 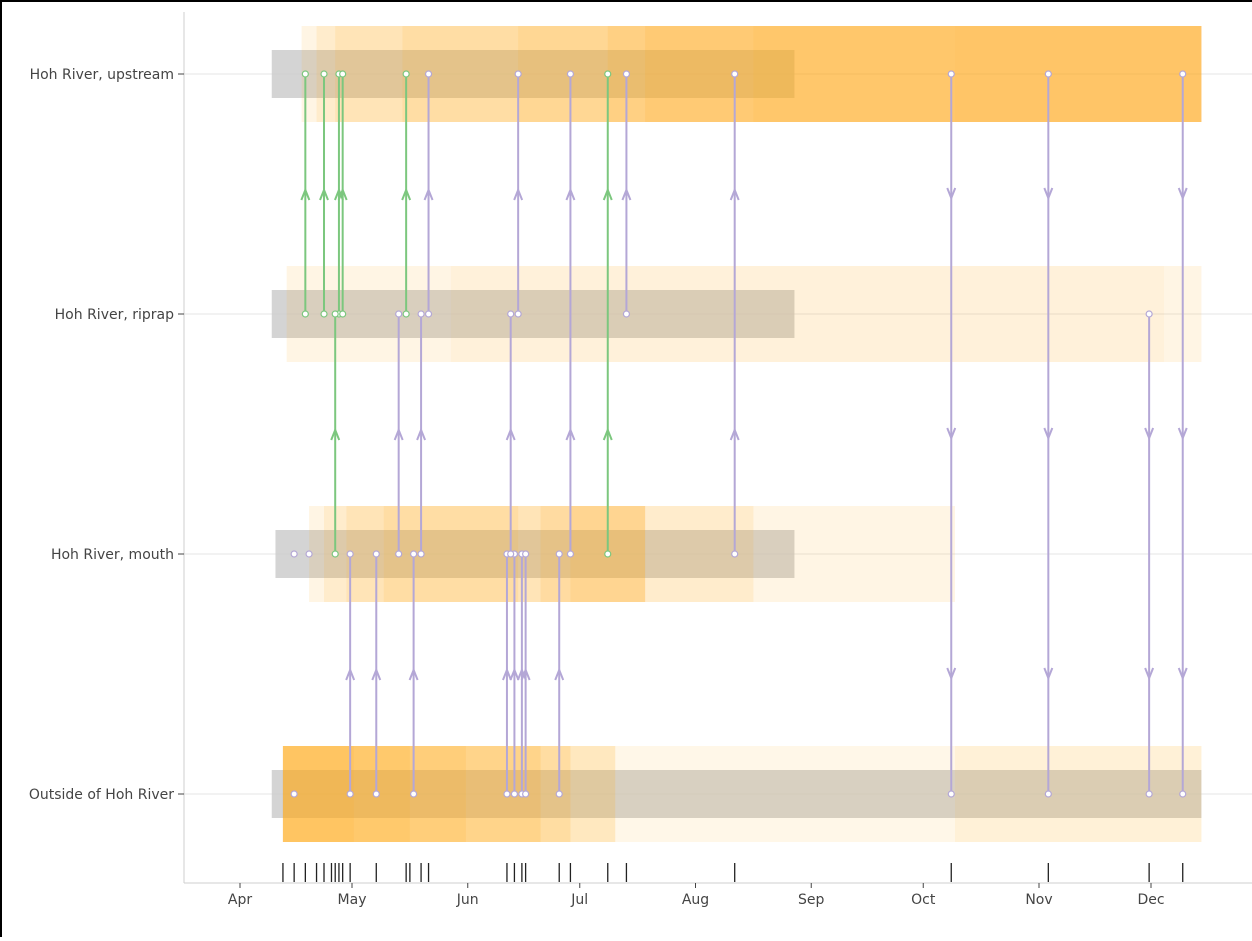 I want to click on x-tick-label-3: Jul, so click(x=579, y=900).